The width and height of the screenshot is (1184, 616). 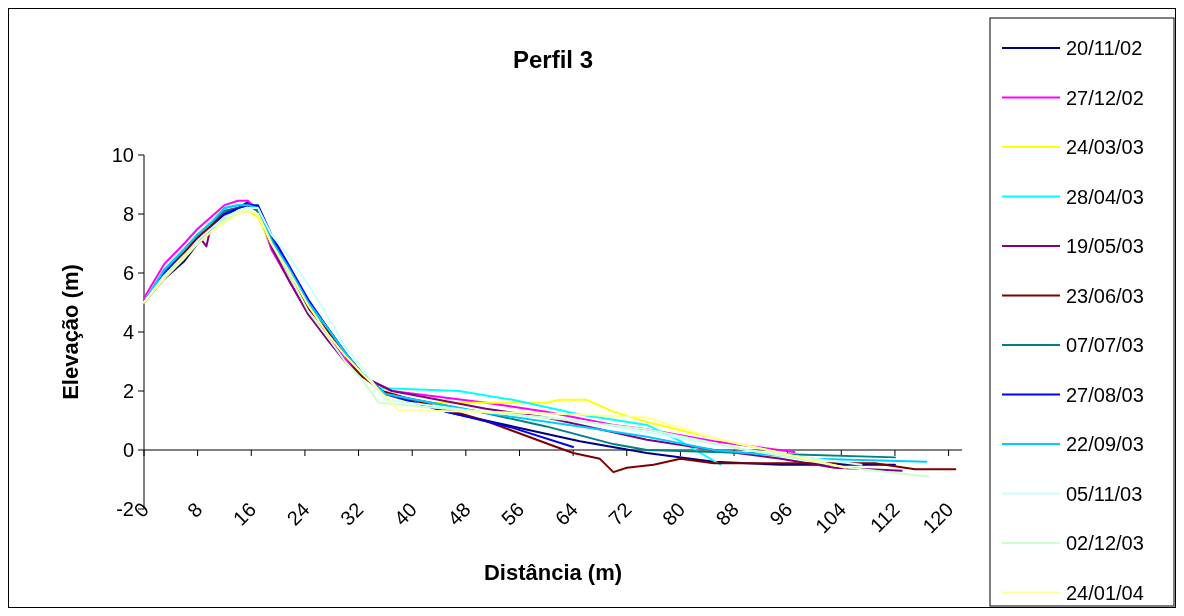 I want to click on x-tick-label: 80, so click(x=673, y=514).